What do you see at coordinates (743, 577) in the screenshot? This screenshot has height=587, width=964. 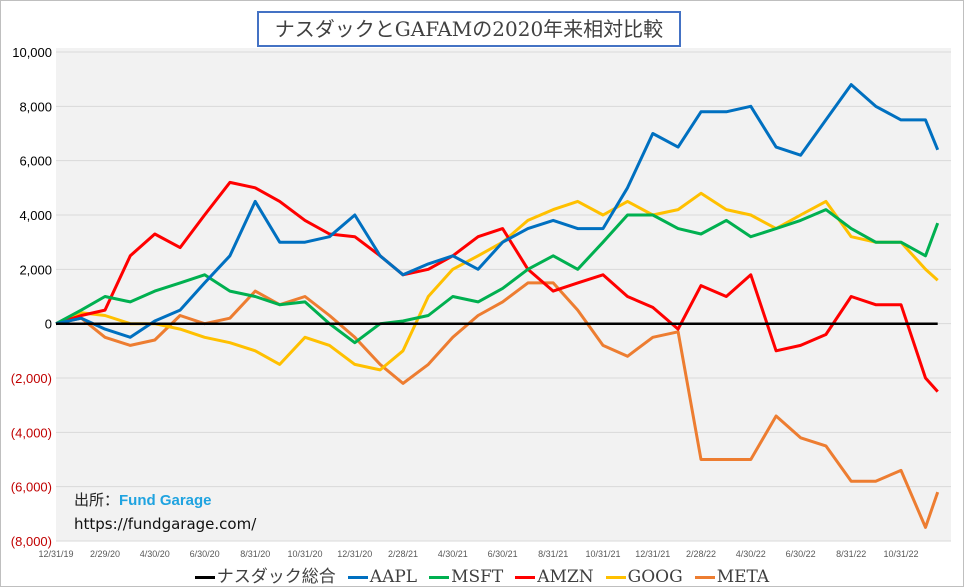 I see `legend-label: META` at bounding box center [743, 577].